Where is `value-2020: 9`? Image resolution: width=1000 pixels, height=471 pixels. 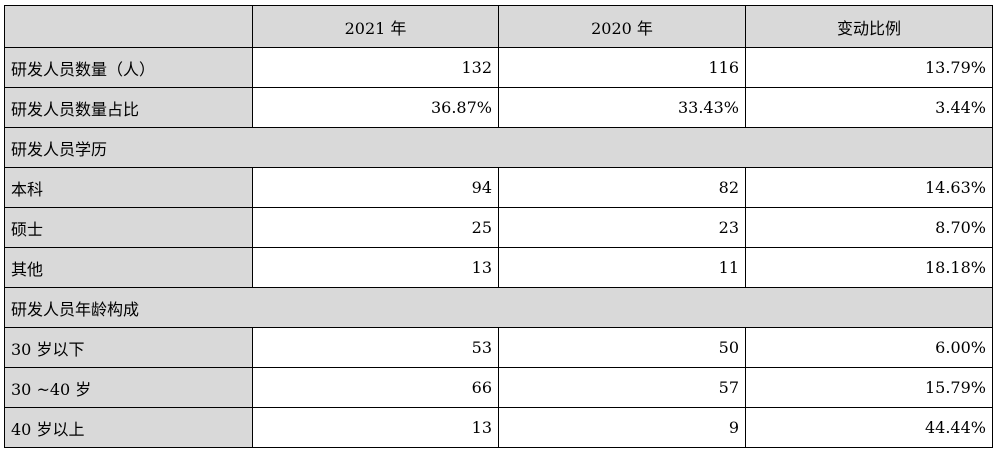 value-2020: 9 is located at coordinates (622, 427).